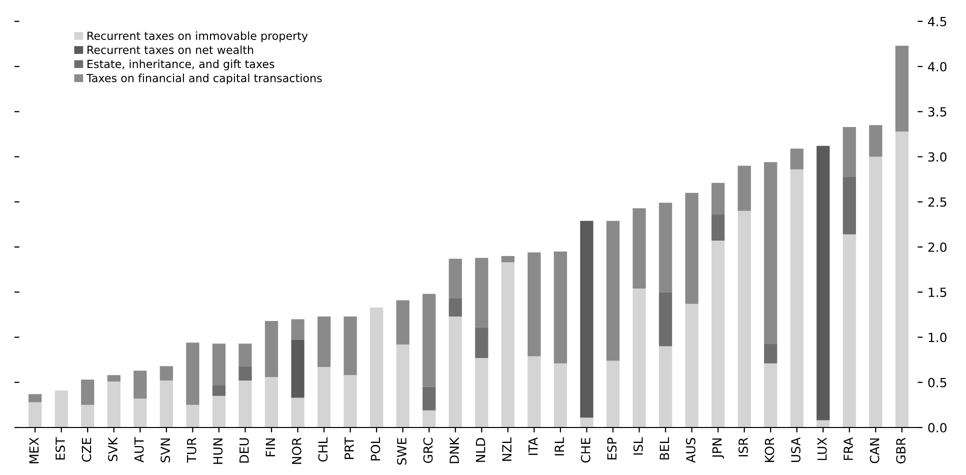 The height and width of the screenshot is (475, 966). Describe the element at coordinates (822, 449) in the screenshot. I see `x-tick-label: LUX` at that location.